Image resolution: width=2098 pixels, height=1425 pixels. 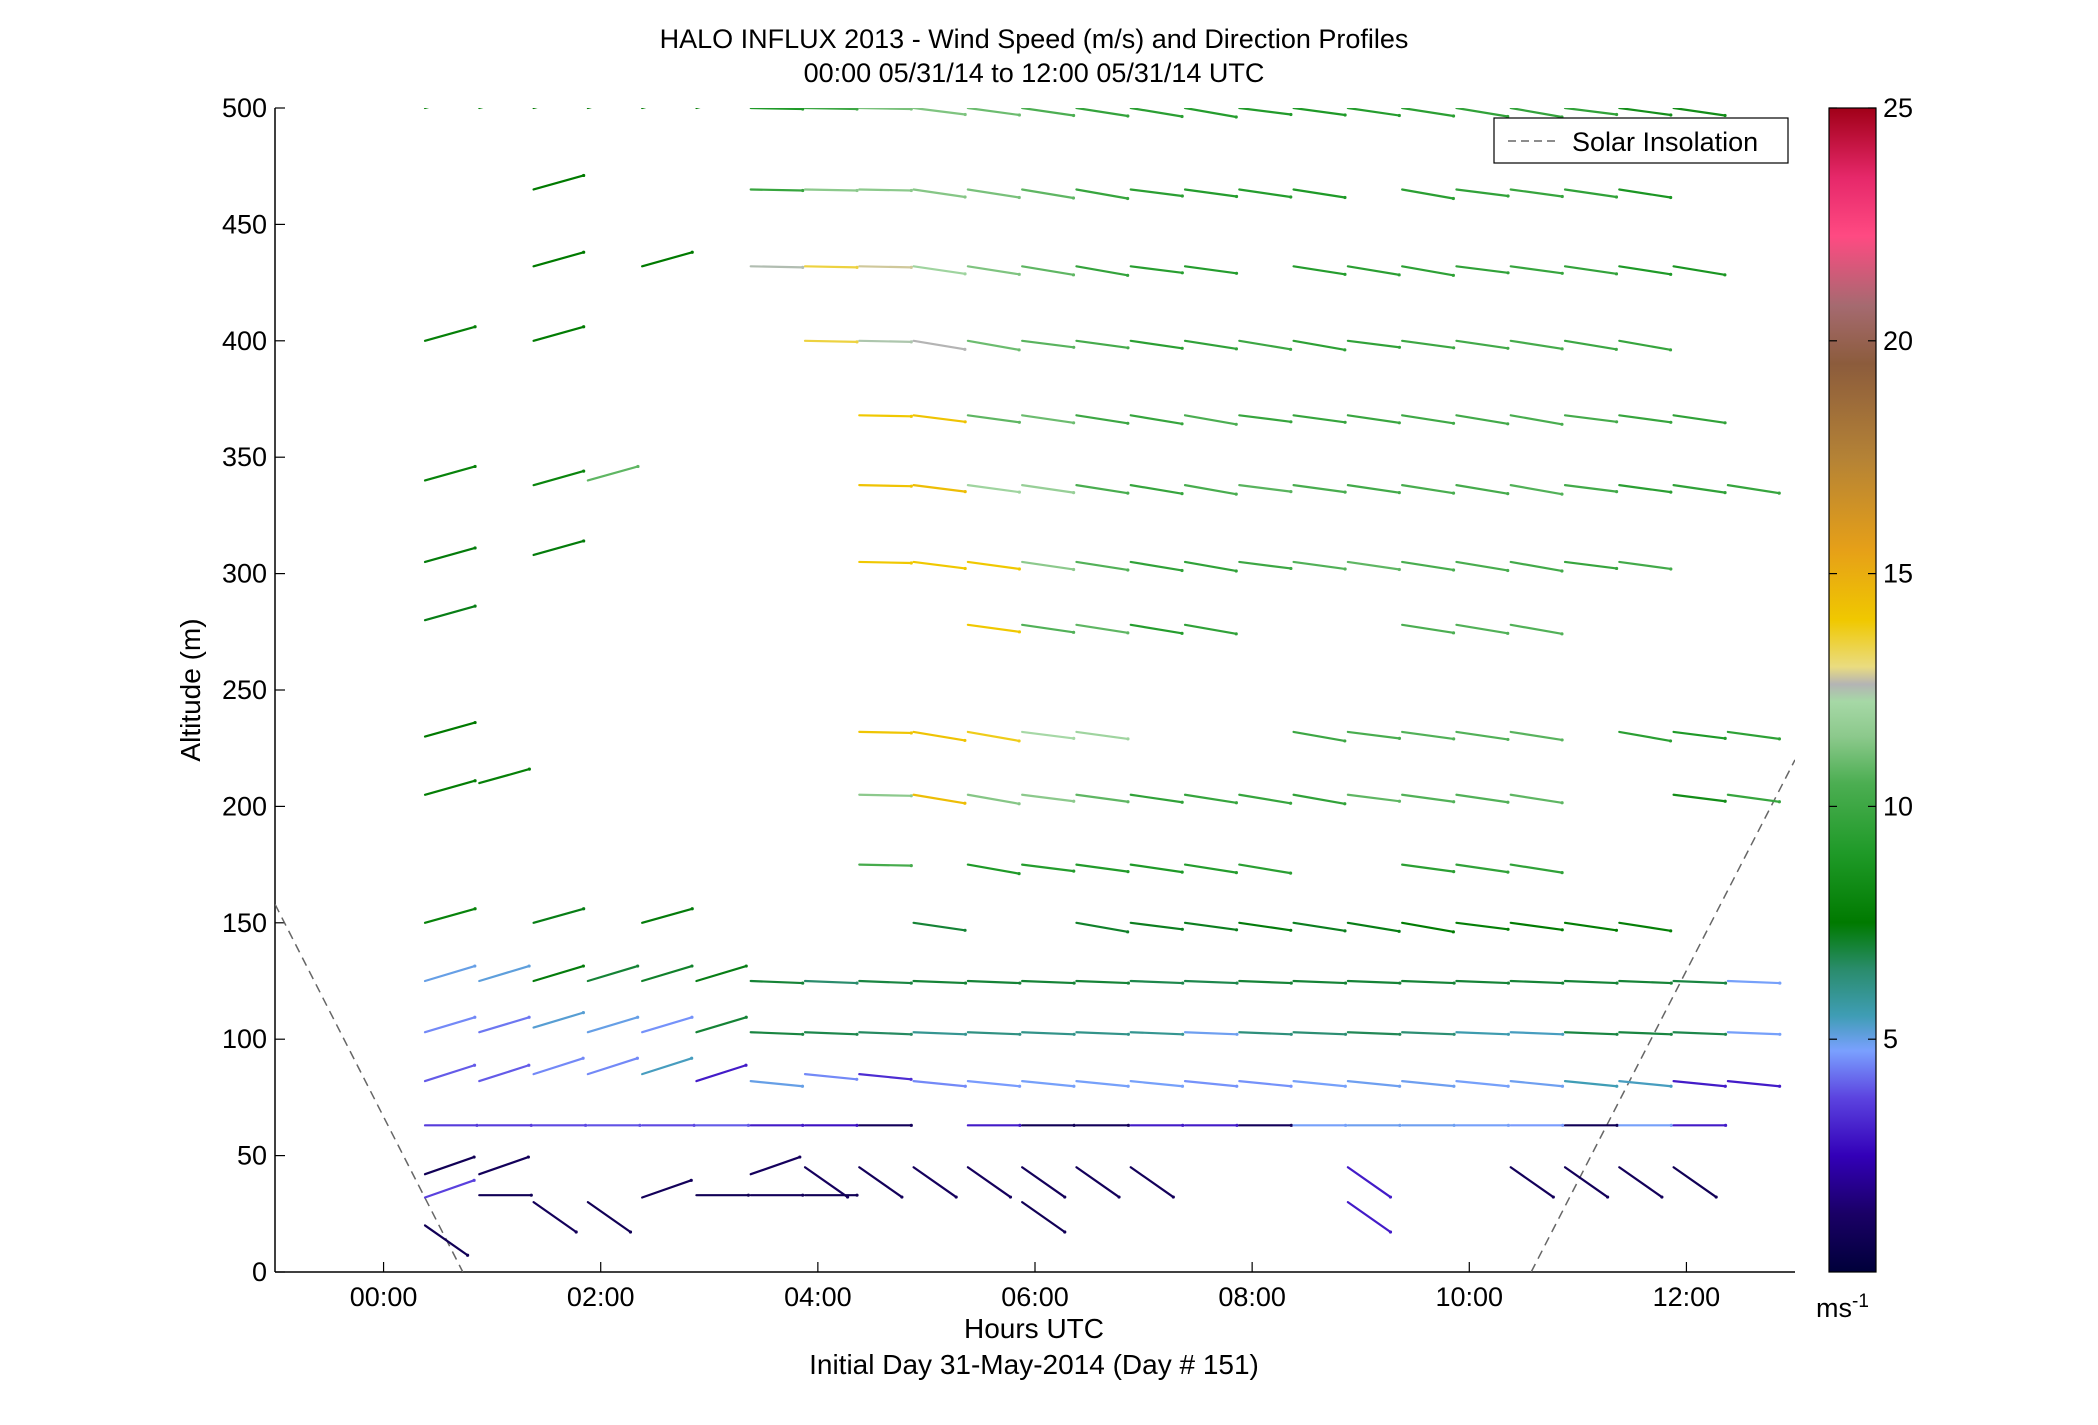 What do you see at coordinates (1665, 142) in the screenshot?
I see `legend-label: Solar Insolation` at bounding box center [1665, 142].